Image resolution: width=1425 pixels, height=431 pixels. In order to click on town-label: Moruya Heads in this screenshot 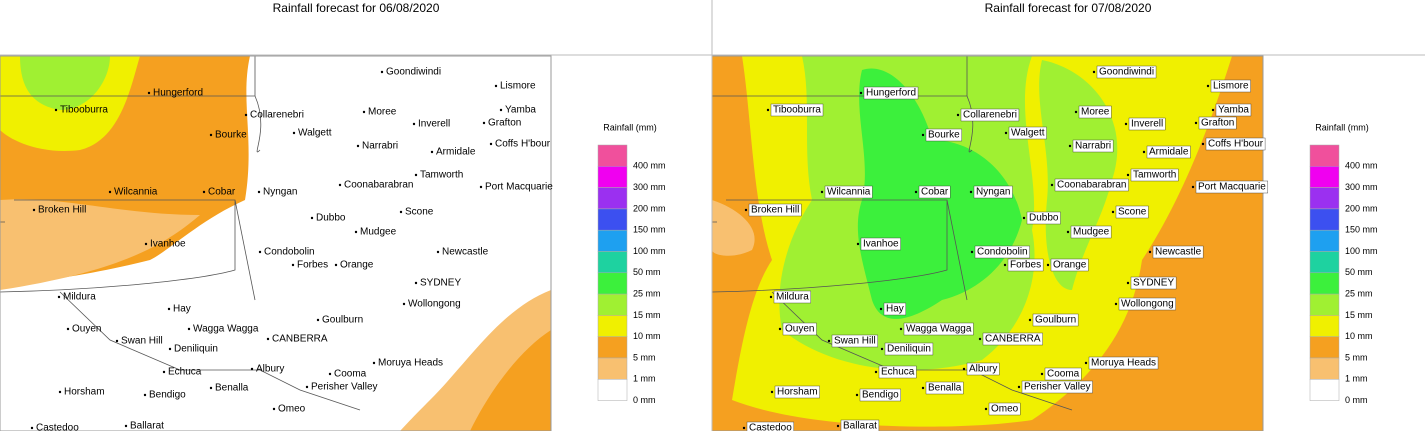, I will do `click(1123, 363)`.